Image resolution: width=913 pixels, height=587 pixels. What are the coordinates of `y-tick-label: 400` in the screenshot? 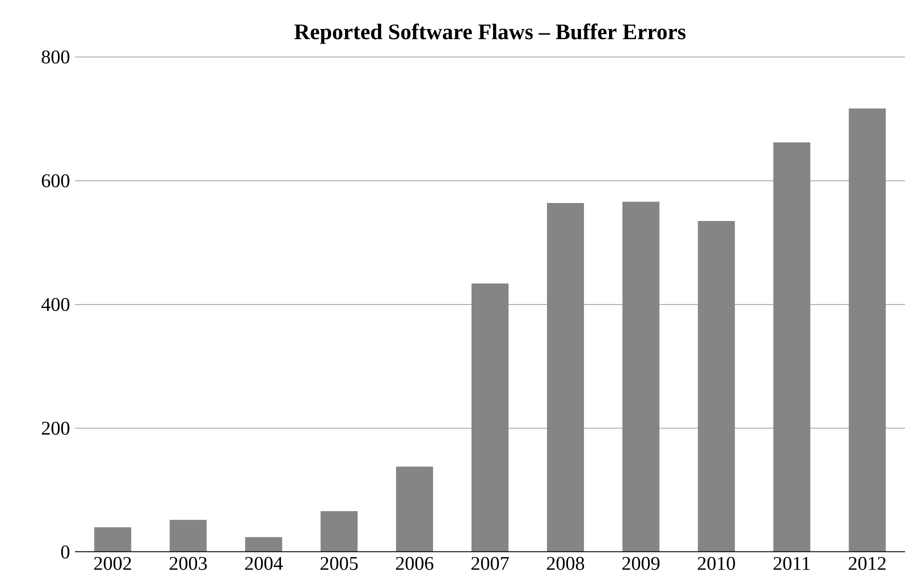 It's located at (55, 305).